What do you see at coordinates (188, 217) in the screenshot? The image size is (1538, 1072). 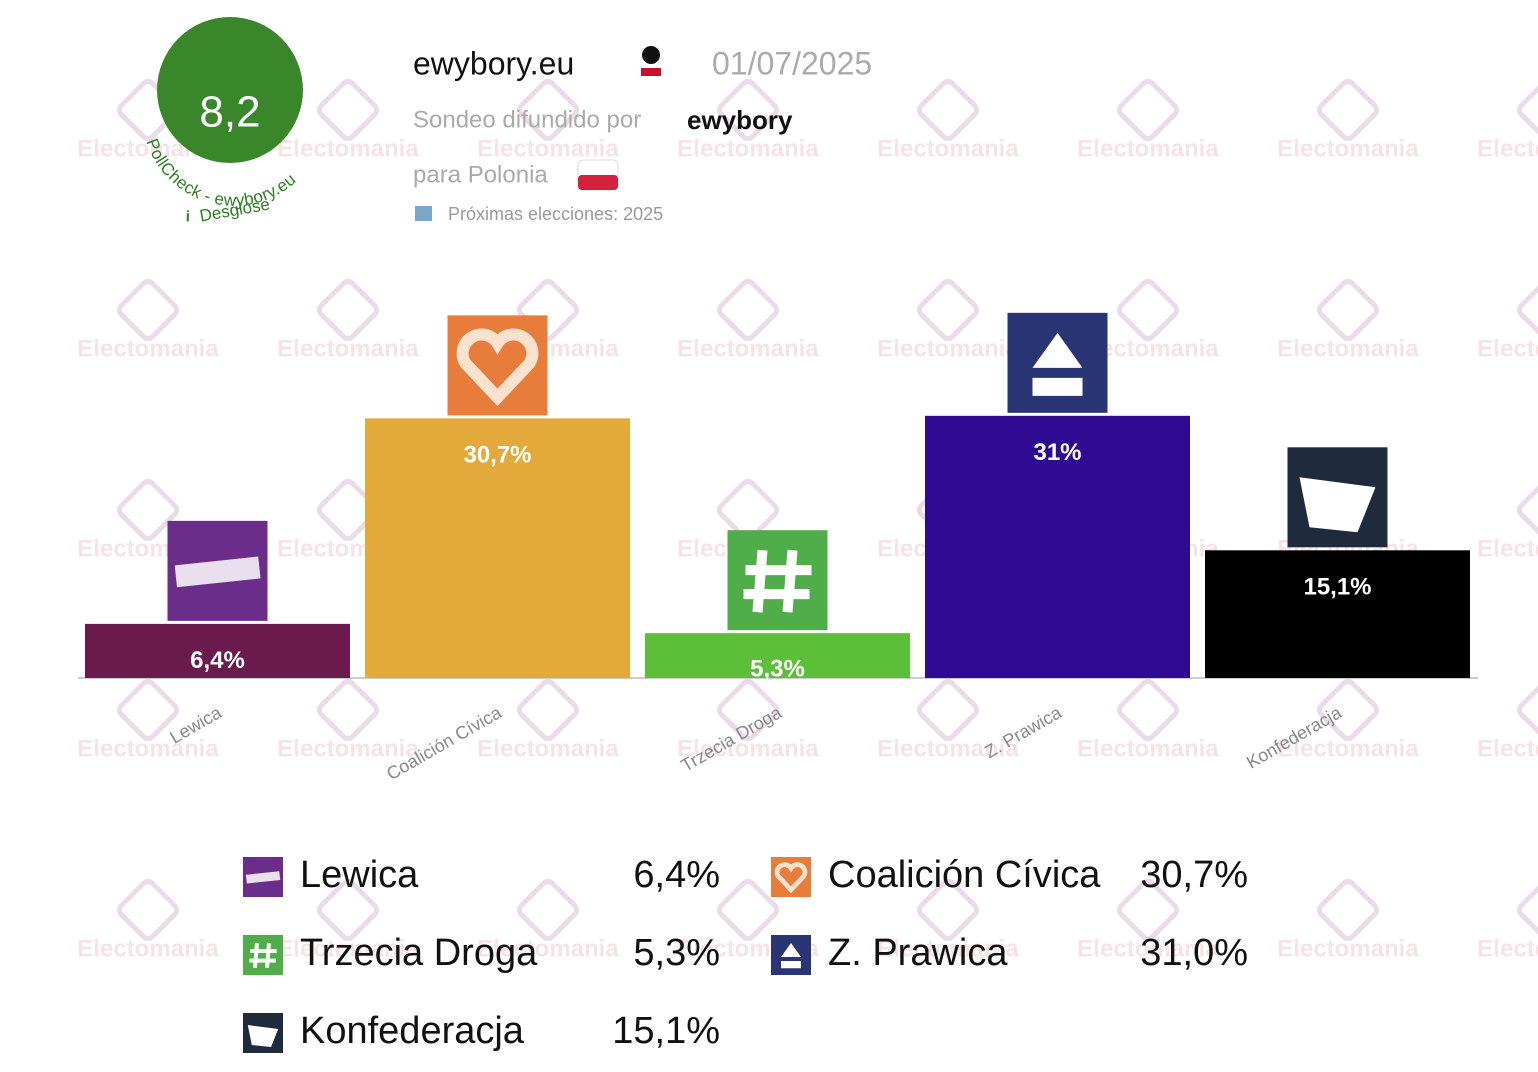 I see `info-icon: i` at bounding box center [188, 217].